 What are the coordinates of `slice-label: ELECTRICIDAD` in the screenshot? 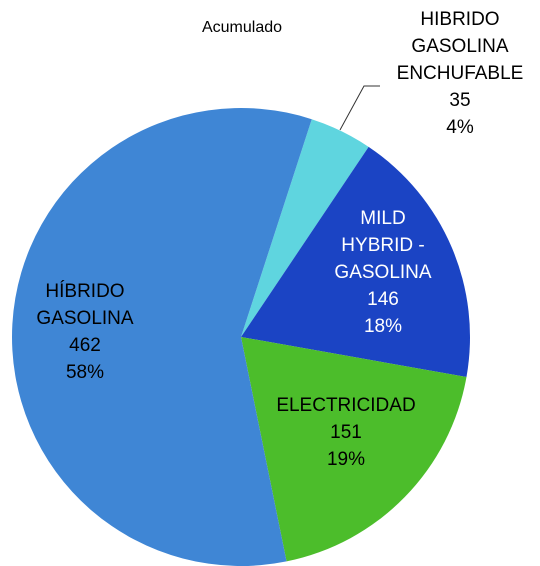 It's located at (345, 405).